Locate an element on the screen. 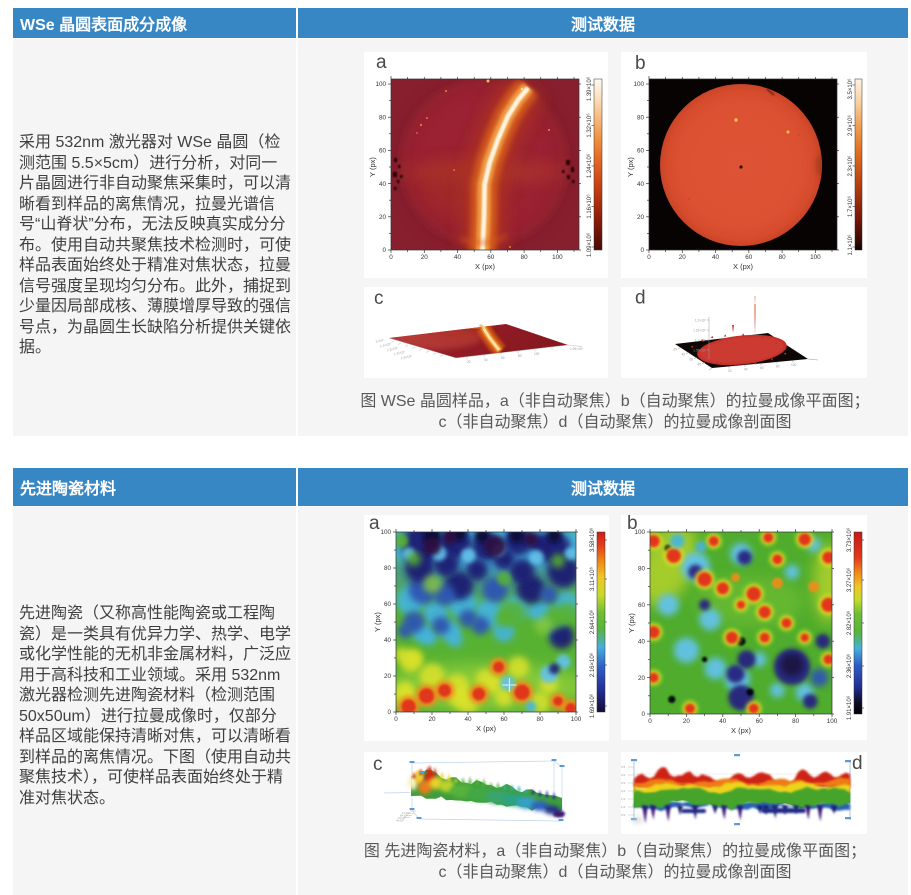 Image resolution: width=911 pixels, height=895 pixels. svg-text: 1.24×10⁶ is located at coordinates (589, 165).